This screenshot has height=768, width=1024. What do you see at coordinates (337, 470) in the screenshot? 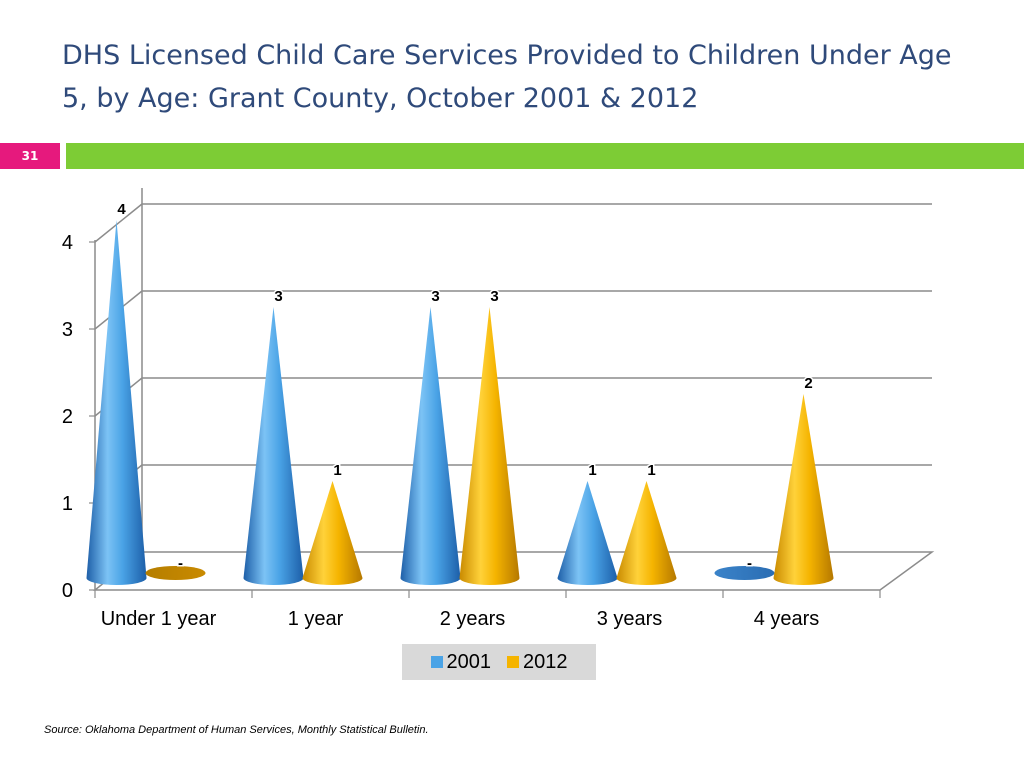
I see `data-label-2012-1: 1` at bounding box center [337, 470].